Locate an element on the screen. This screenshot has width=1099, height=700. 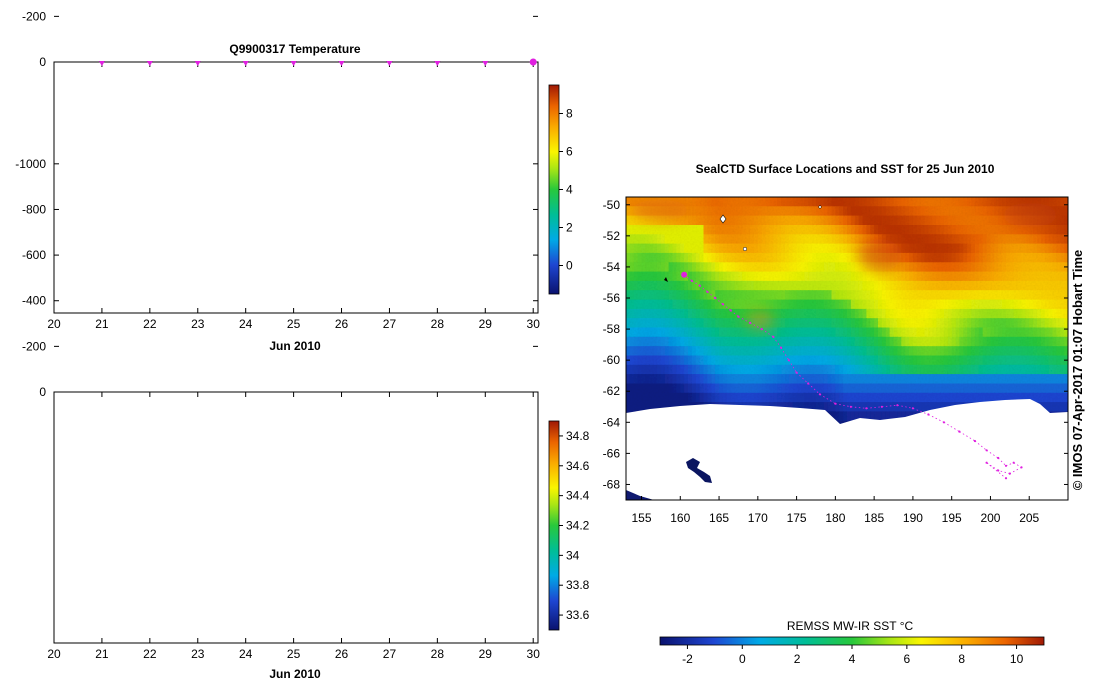
y-tick-label: 0 is located at coordinates (42, 392).